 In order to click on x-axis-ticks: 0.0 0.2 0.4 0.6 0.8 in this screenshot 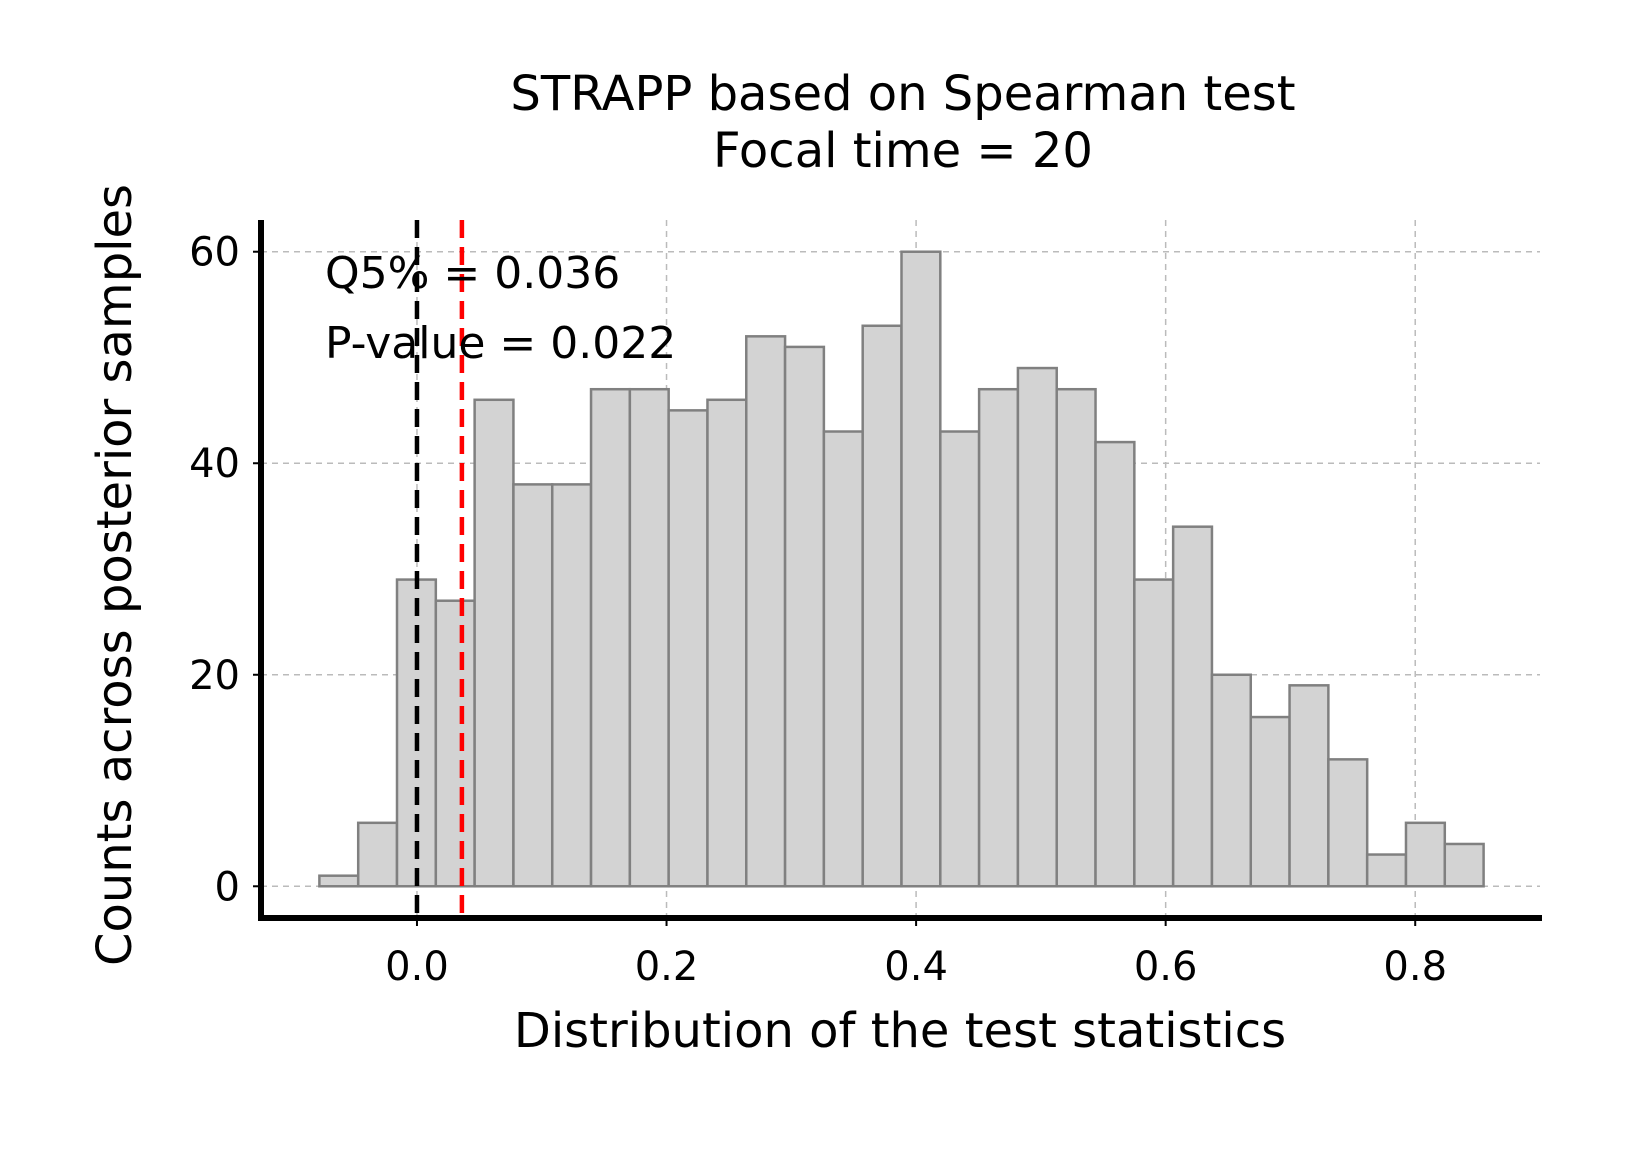, I will do `click(916, 954)`.